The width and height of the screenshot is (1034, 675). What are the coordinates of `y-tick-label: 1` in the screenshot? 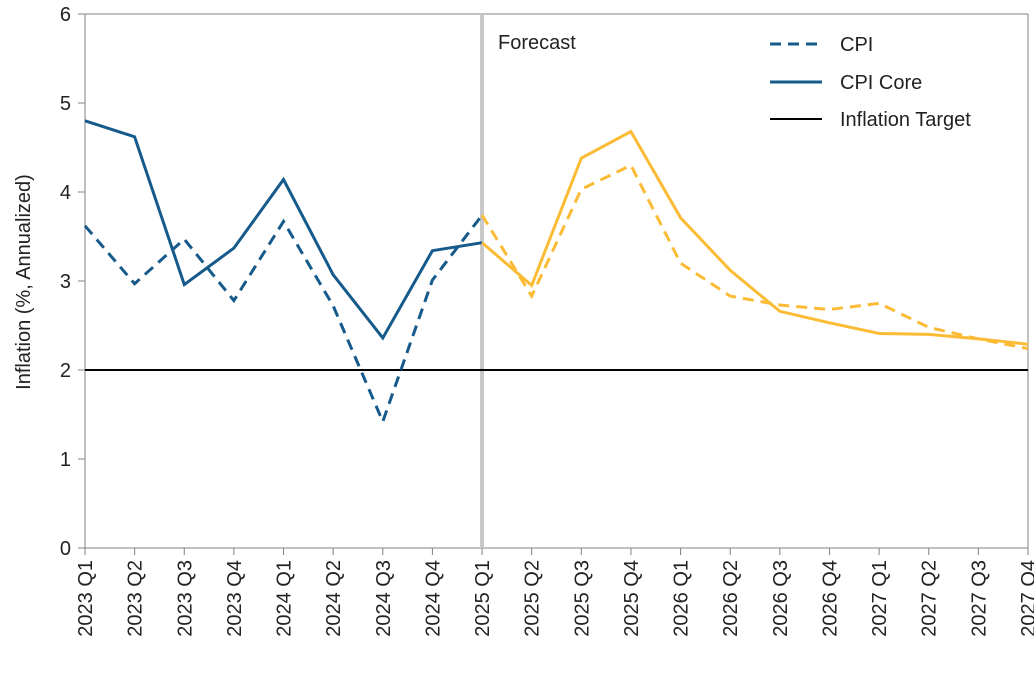 It's located at (65, 460).